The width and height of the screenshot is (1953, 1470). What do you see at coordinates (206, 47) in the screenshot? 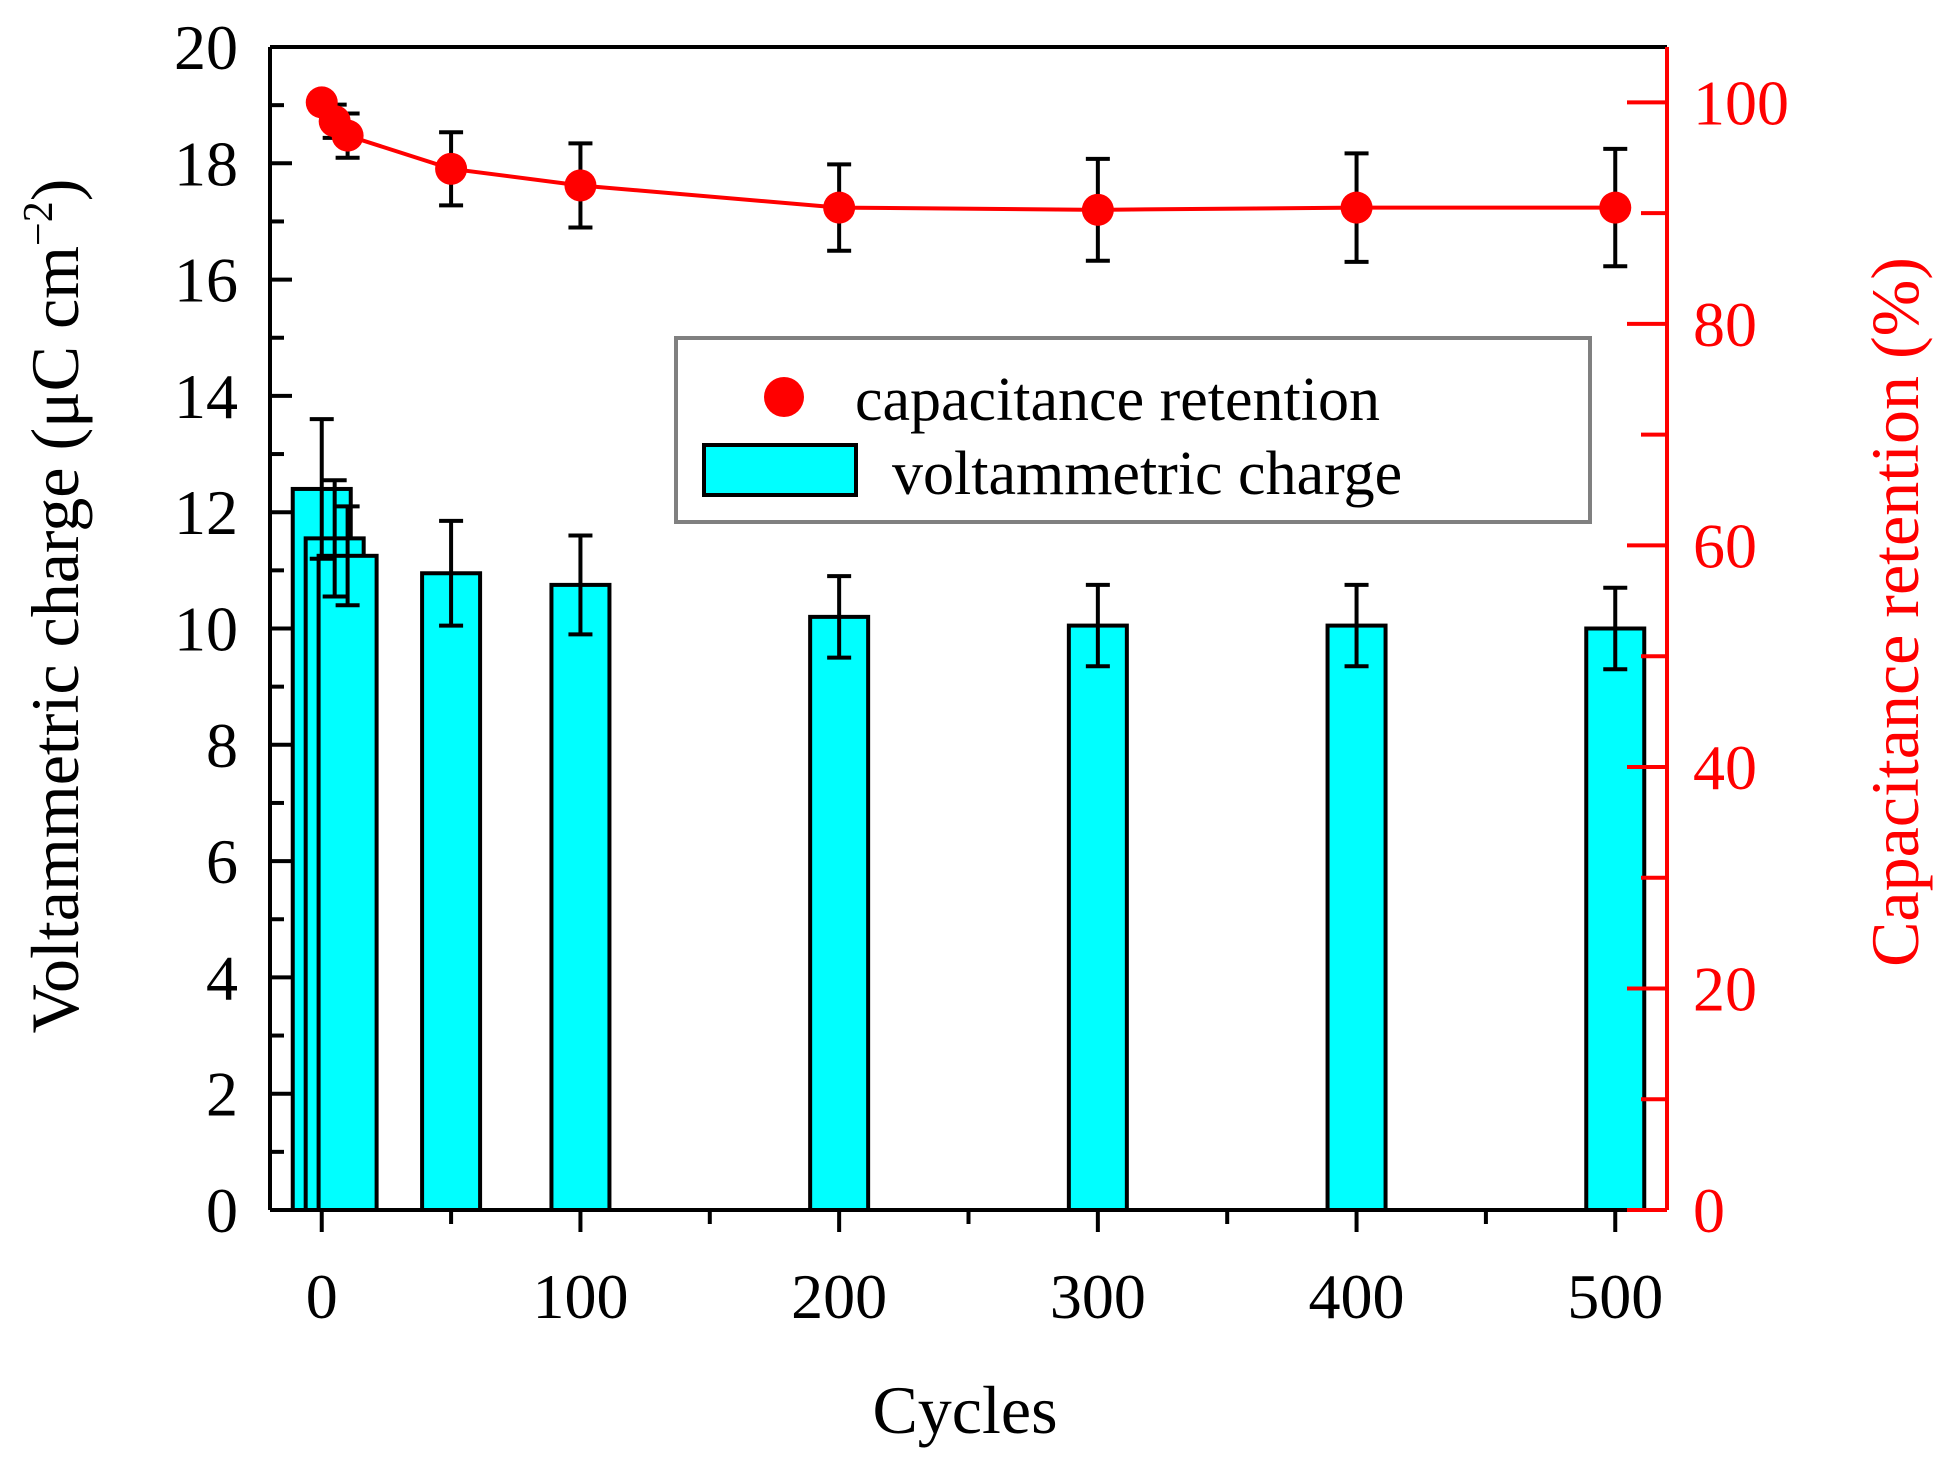
I see `y-left-tick-label-20: 20` at bounding box center [206, 47].